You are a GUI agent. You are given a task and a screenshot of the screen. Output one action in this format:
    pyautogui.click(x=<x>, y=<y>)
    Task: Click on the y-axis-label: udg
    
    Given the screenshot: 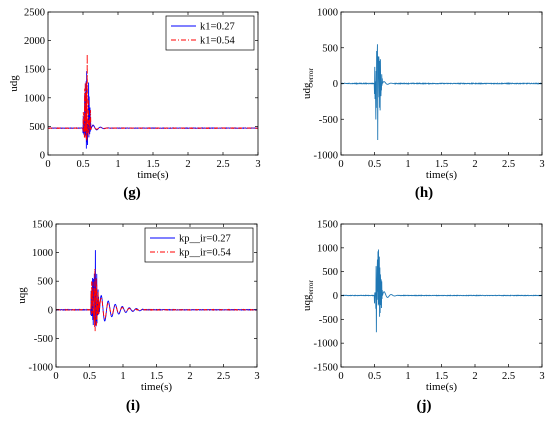 What is the action you would take?
    pyautogui.click(x=14, y=83)
    